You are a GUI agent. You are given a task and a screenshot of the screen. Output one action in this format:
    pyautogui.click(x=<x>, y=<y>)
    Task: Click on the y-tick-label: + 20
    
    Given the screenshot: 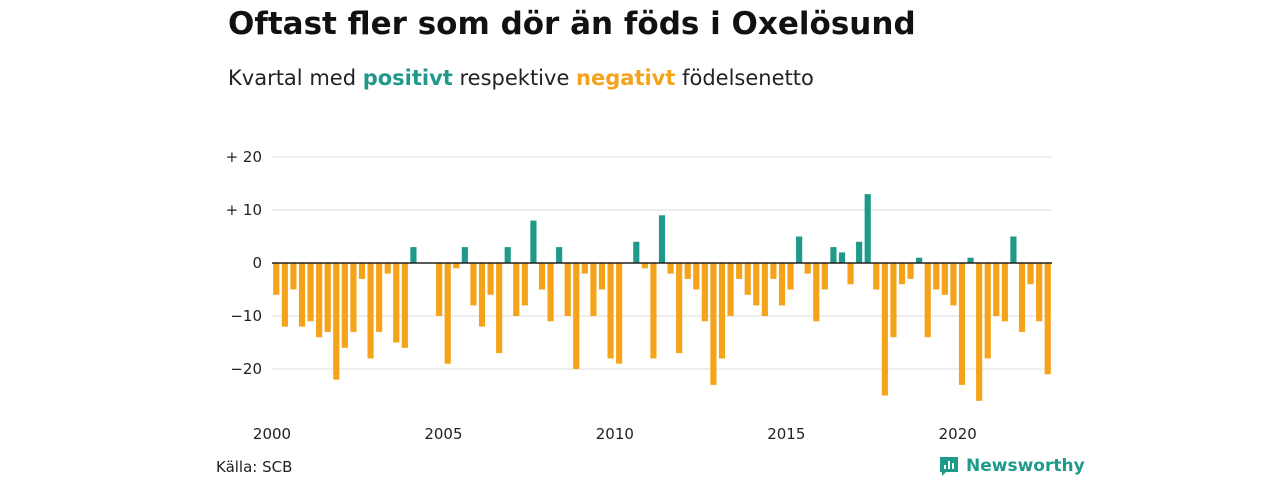 What is the action you would take?
    pyautogui.click(x=244, y=157)
    